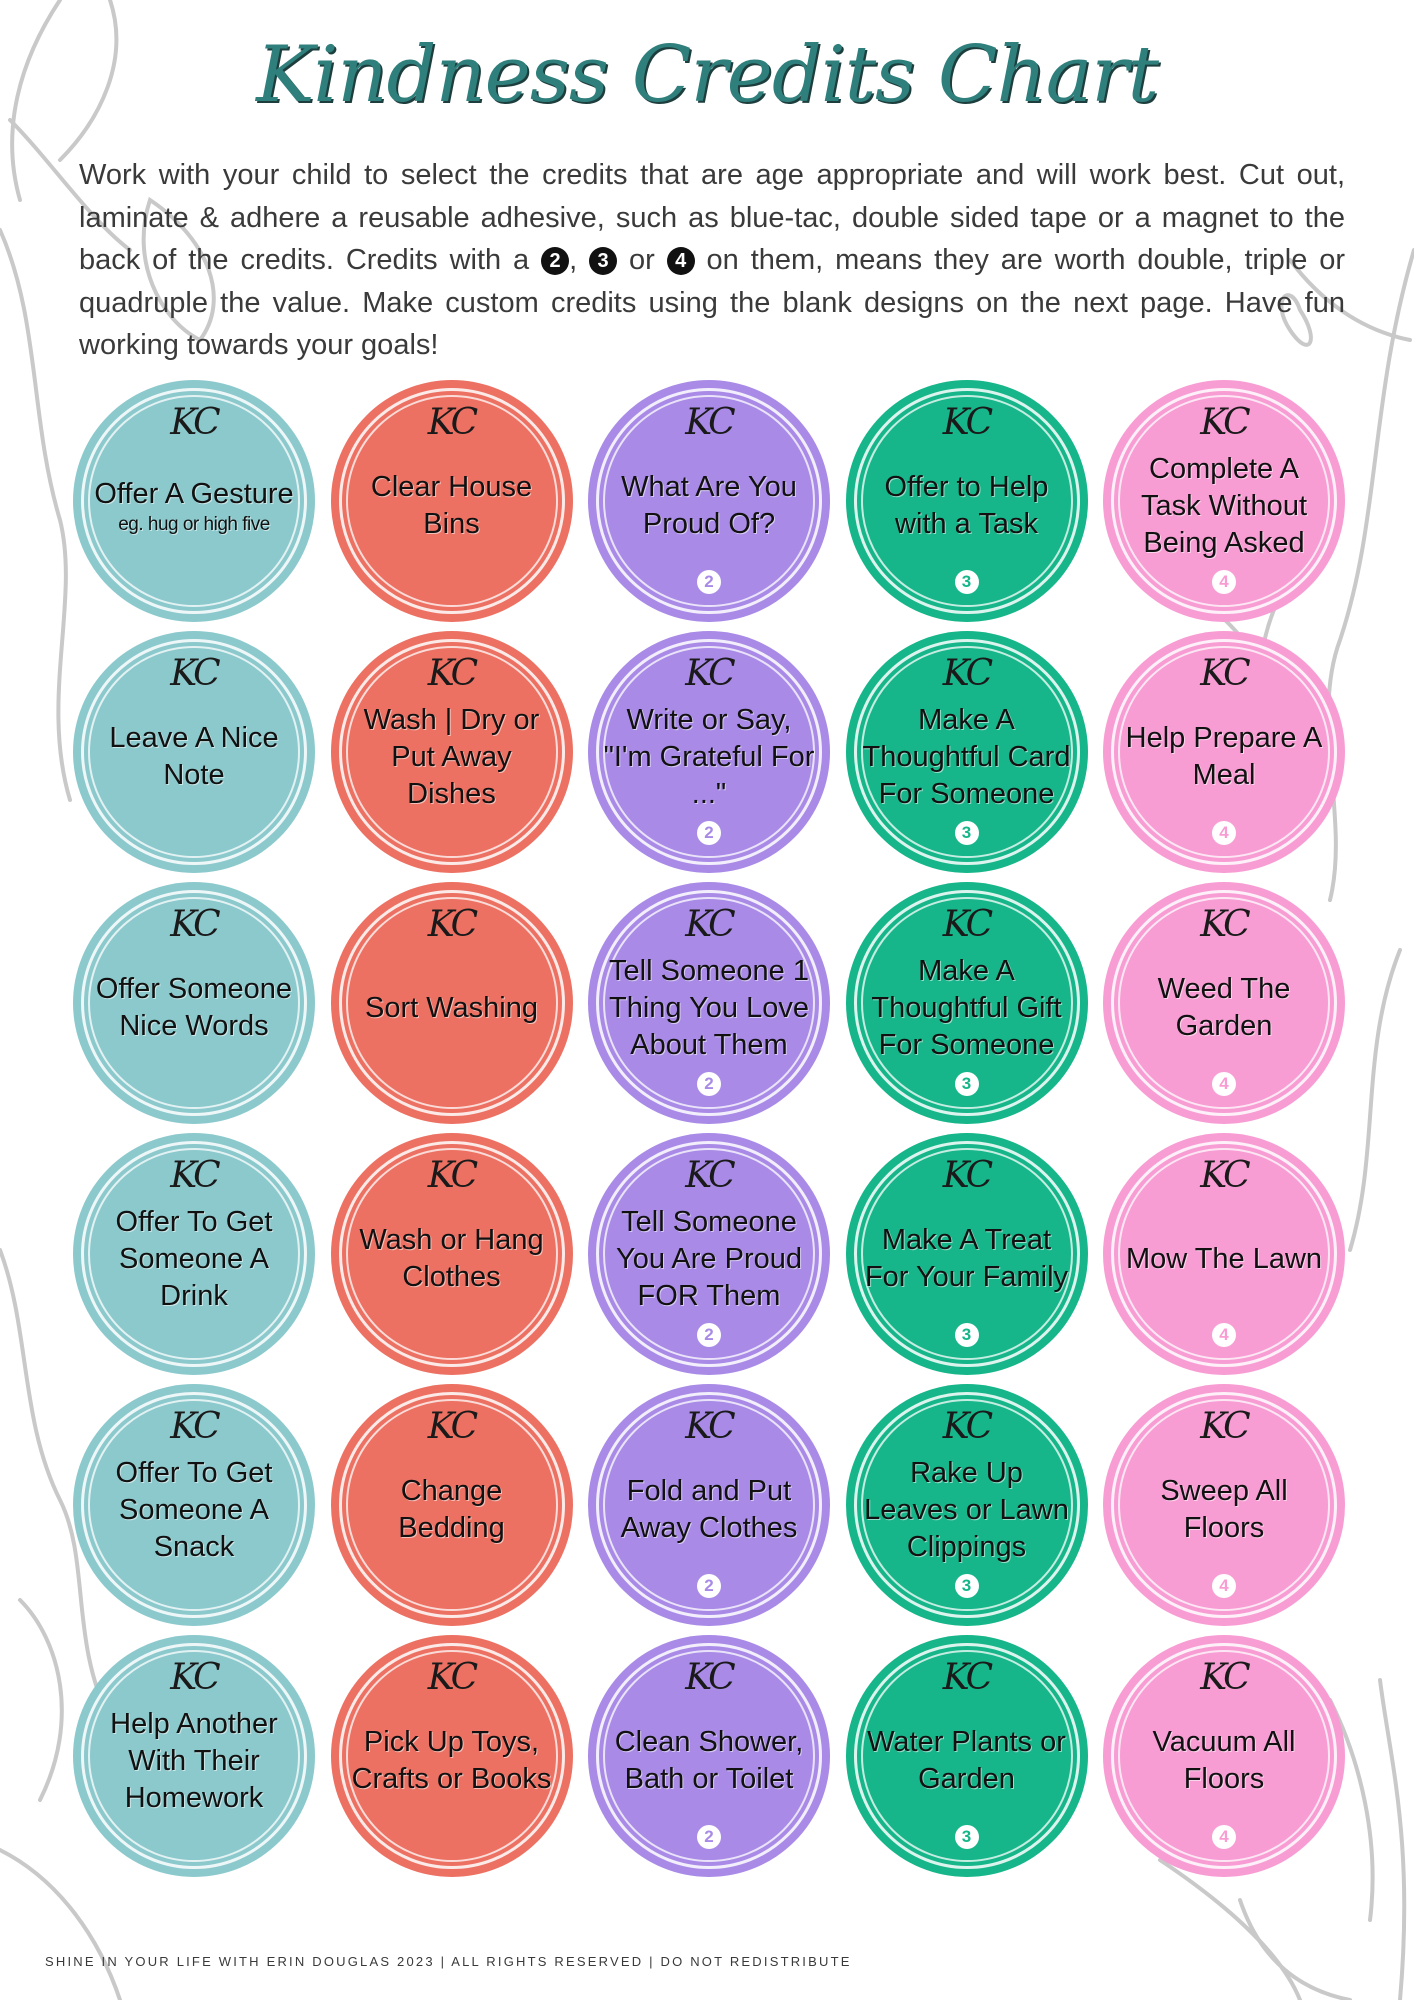 This screenshot has height=2000, width=1414. Describe the element at coordinates (452, 506) in the screenshot. I see `credit-label-box: Clear House Bins` at that location.